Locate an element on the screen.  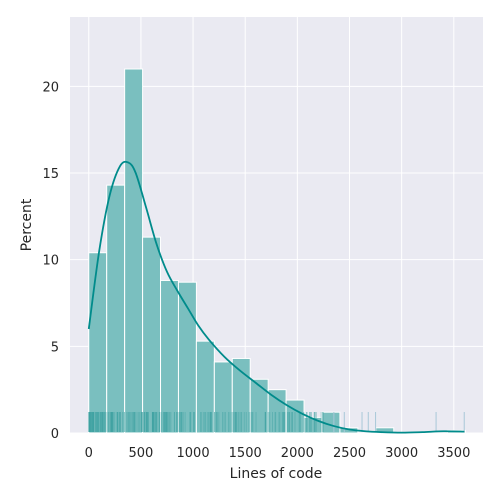
x-tick-label: 2000 is located at coordinates (297, 453).